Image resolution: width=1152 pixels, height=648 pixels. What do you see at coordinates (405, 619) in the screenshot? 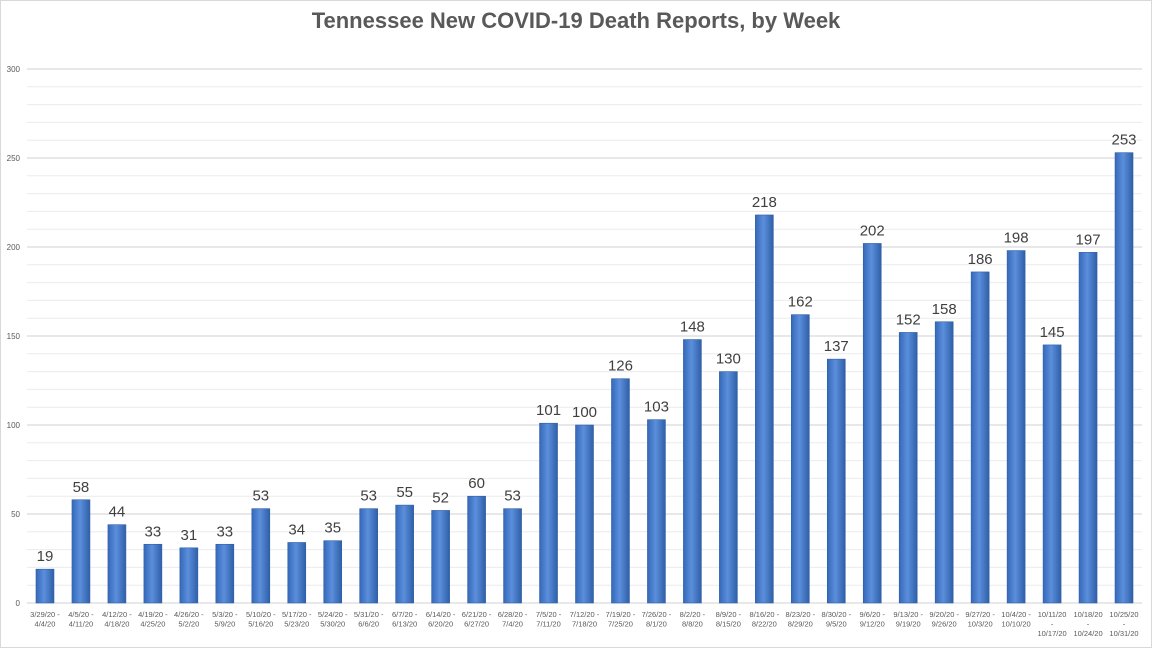
I see `x-tick-label: 6/7/20 -6/13/20` at bounding box center [405, 619].